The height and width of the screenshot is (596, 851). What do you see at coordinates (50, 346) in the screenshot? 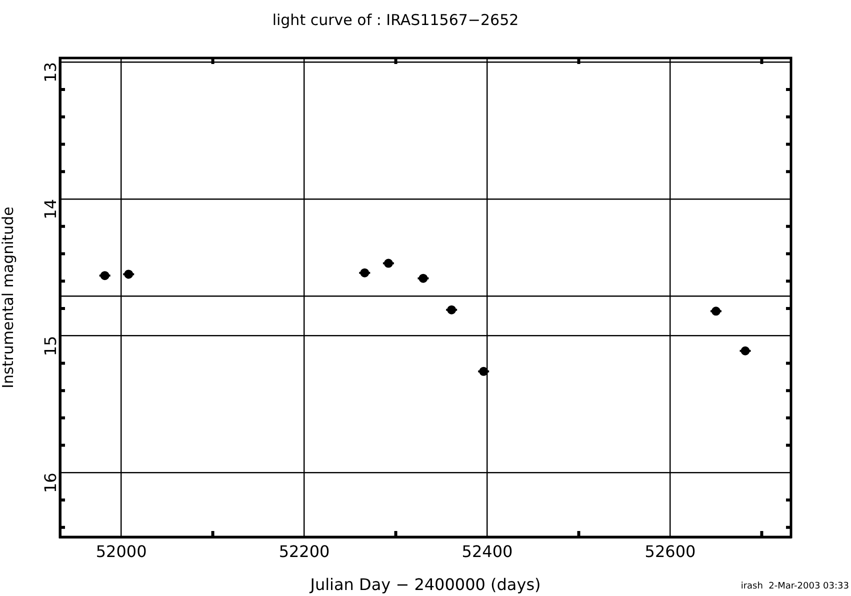
I see `y-tick-label: 15` at bounding box center [50, 346].